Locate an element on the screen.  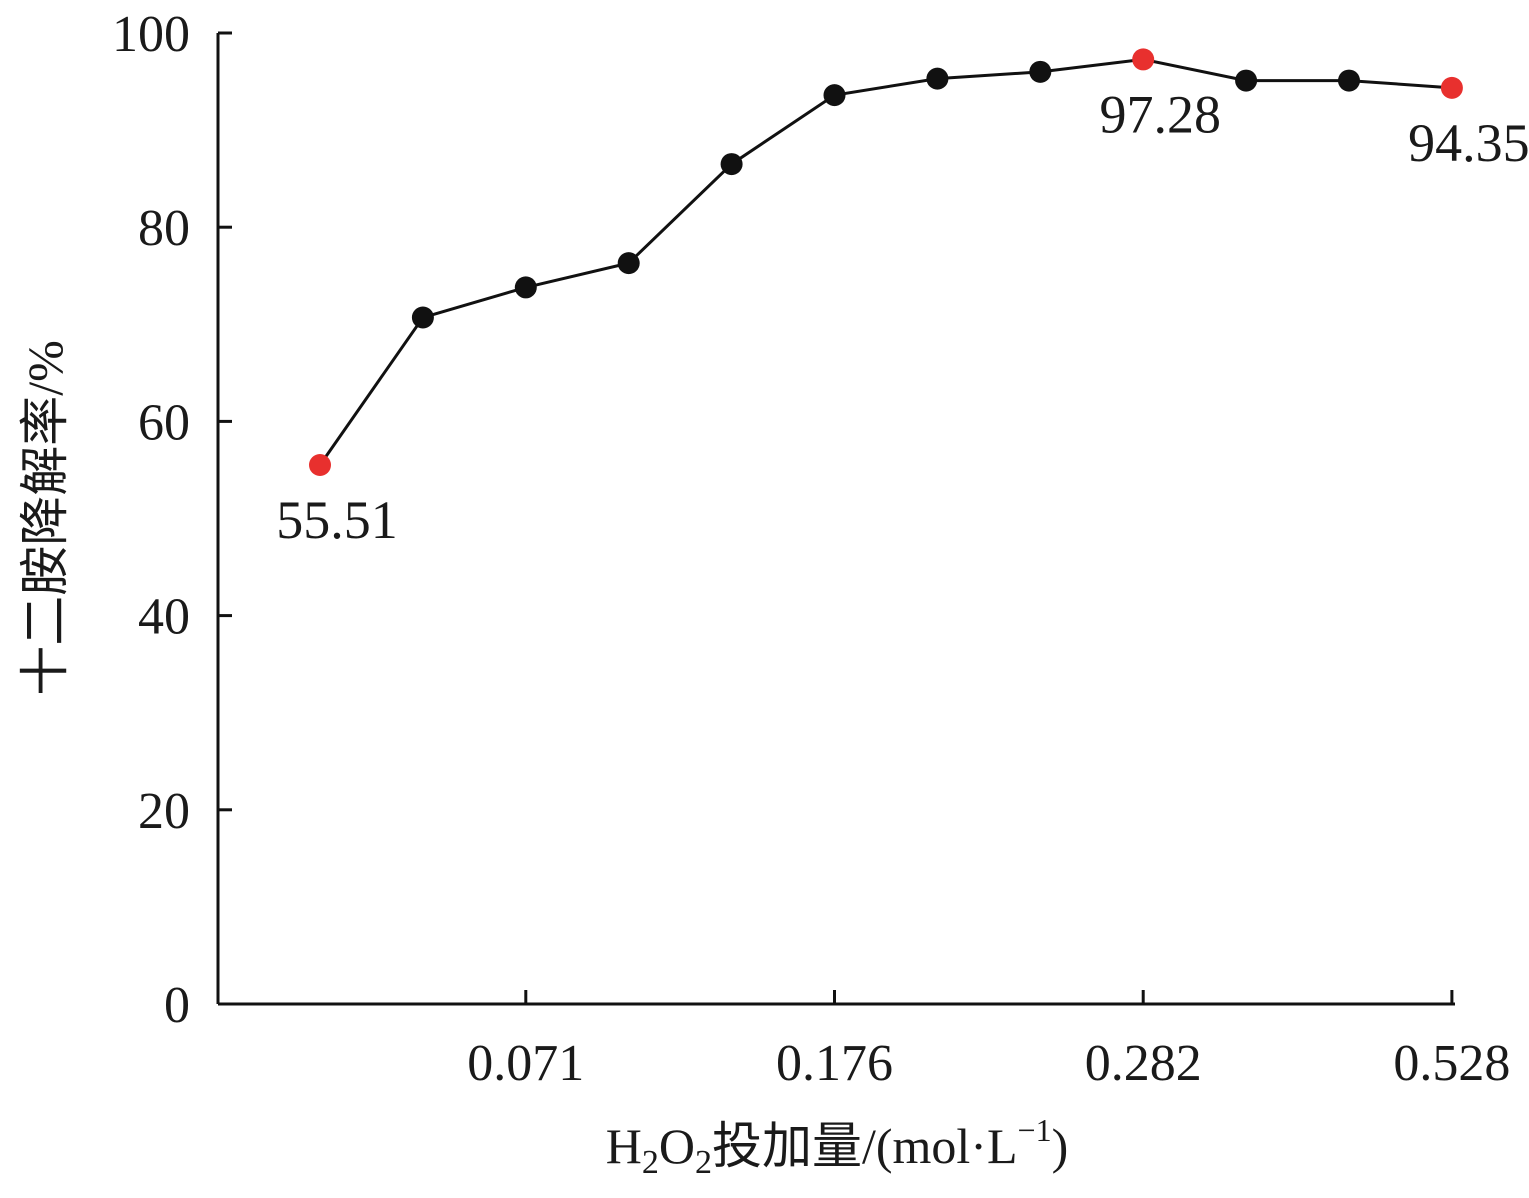
y-tick-label: 60 is located at coordinates (164, 422).